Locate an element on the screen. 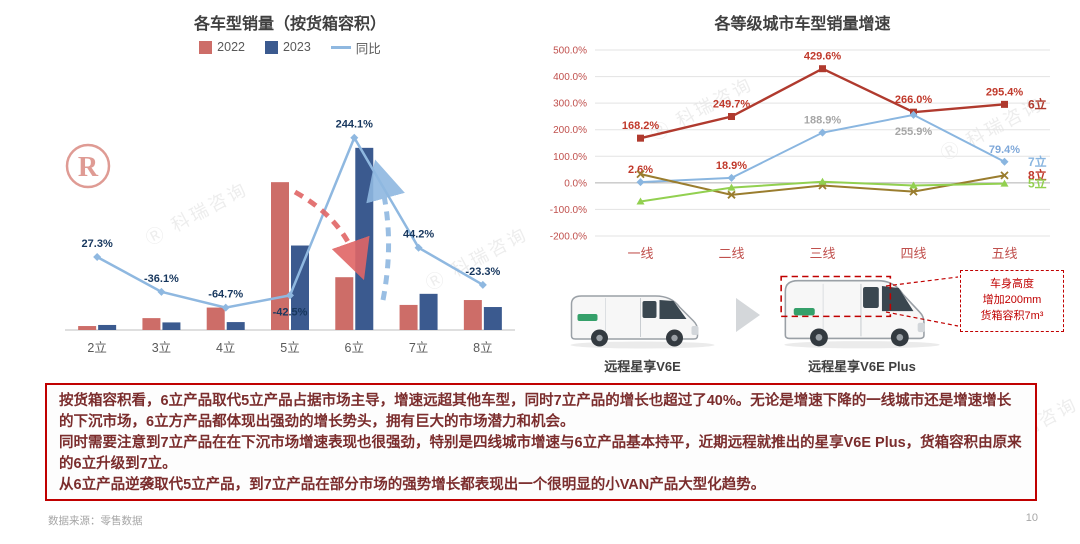 Image resolution: width=1080 pixels, height=544 pixels. chart-text: 400.0% is located at coordinates (570, 77).